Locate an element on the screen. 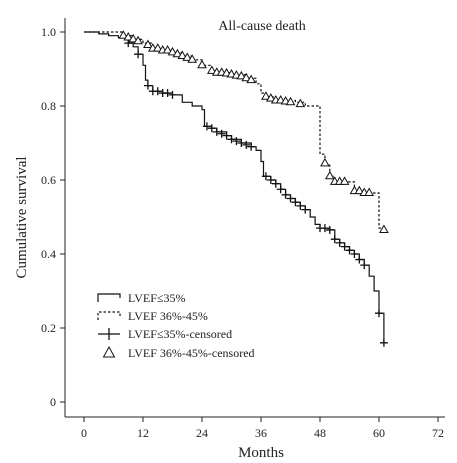 Image resolution: width=457 pixels, height=463 pixels. x-tick-label: 72 is located at coordinates (438, 433).